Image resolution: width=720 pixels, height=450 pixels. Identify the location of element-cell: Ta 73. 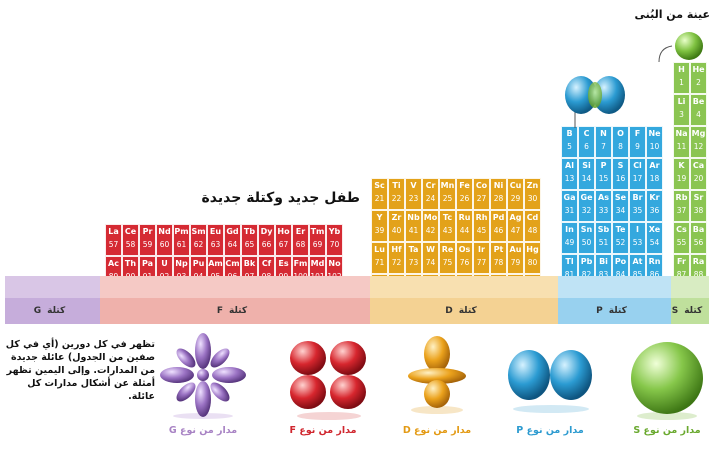
(413, 258).